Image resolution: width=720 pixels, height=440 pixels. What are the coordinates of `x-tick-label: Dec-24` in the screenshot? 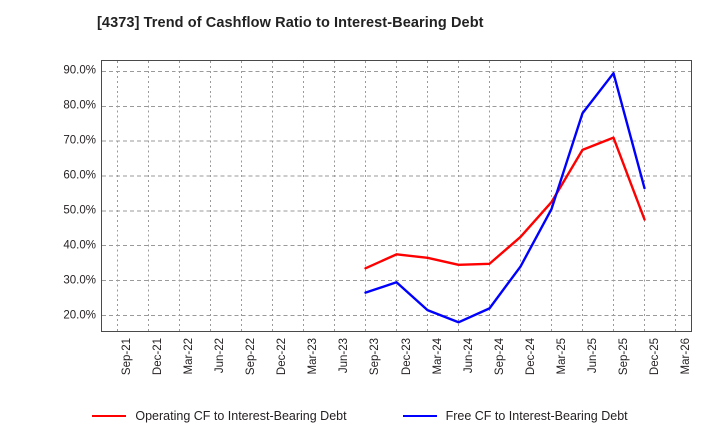 It's located at (530, 357).